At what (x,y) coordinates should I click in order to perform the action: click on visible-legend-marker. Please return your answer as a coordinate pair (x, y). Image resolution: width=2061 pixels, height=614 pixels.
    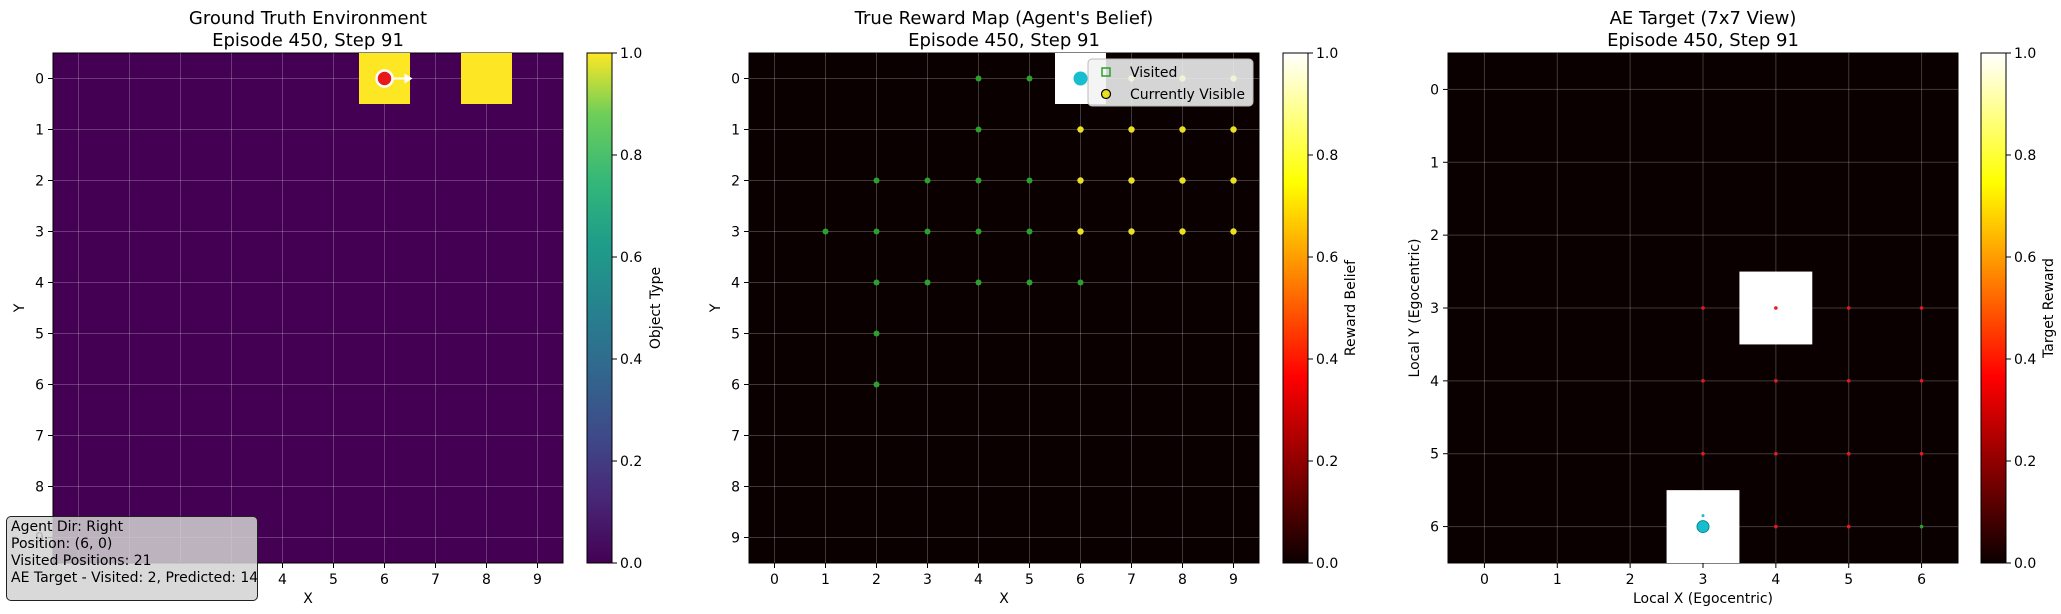
    Looking at the image, I should click on (1106, 94).